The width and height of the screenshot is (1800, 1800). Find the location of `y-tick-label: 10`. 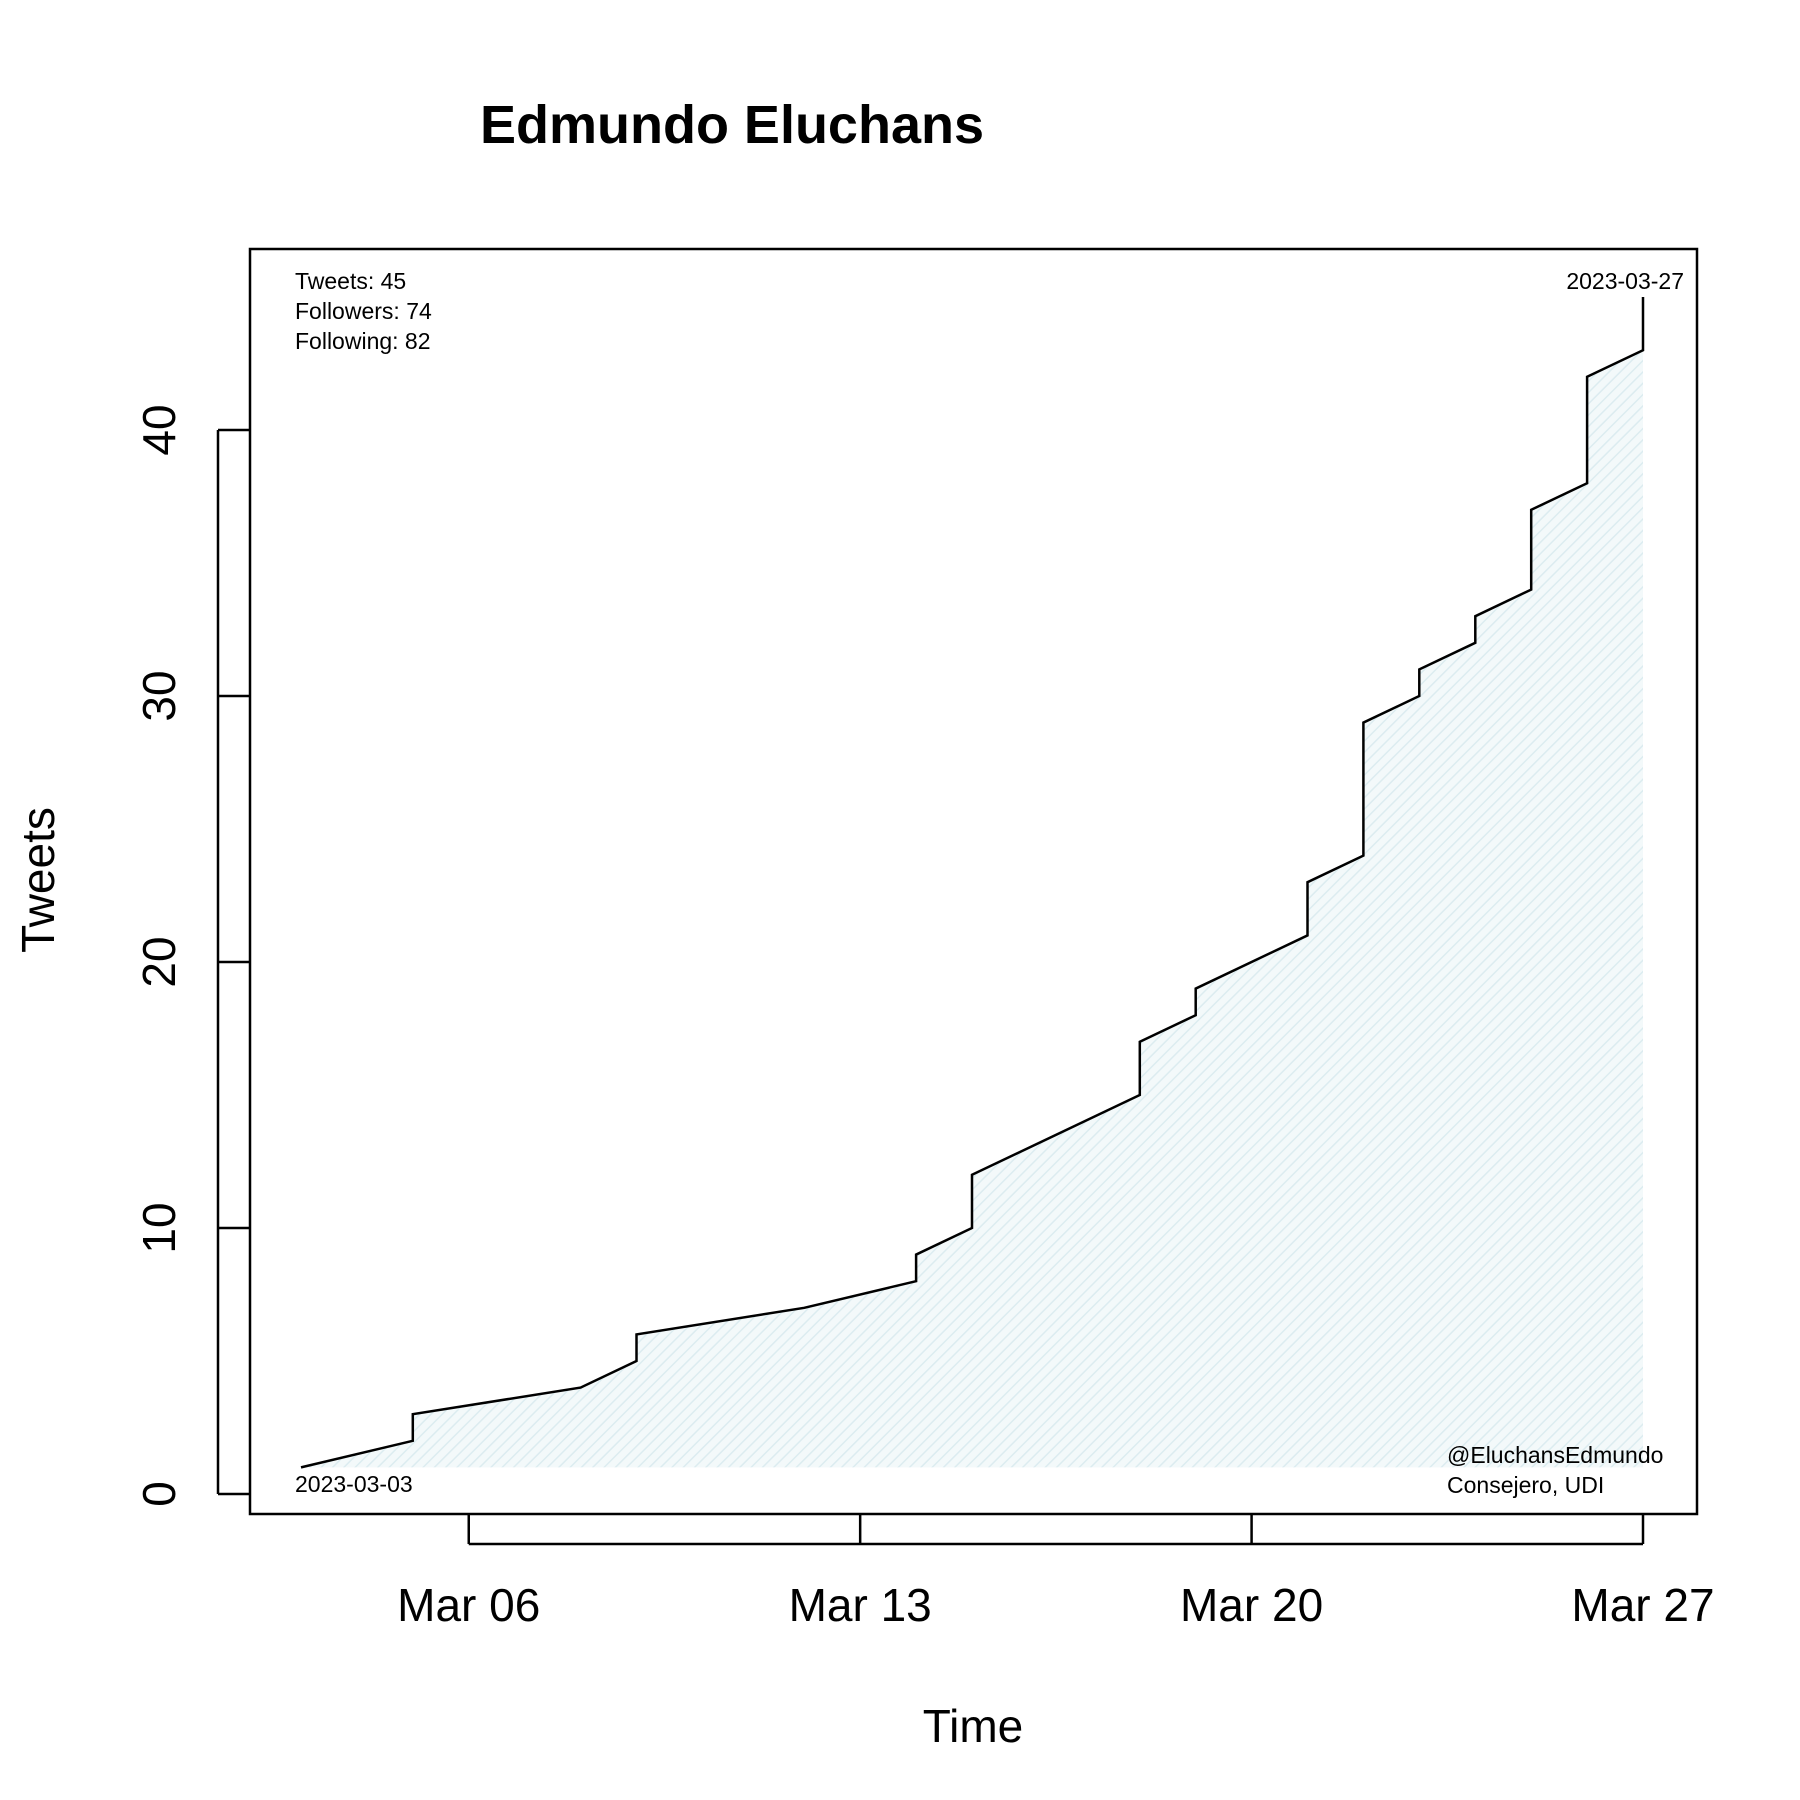

y-tick-label: 10 is located at coordinates (159, 1227).